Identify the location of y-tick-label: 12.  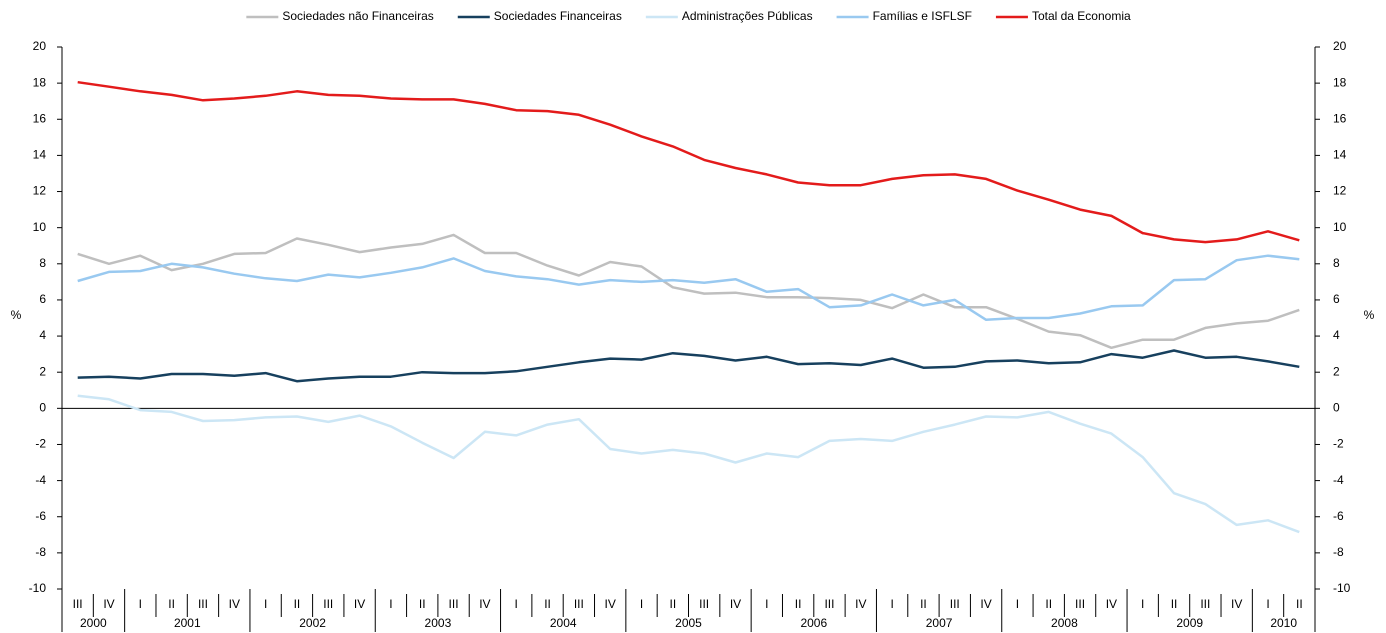
(40, 191).